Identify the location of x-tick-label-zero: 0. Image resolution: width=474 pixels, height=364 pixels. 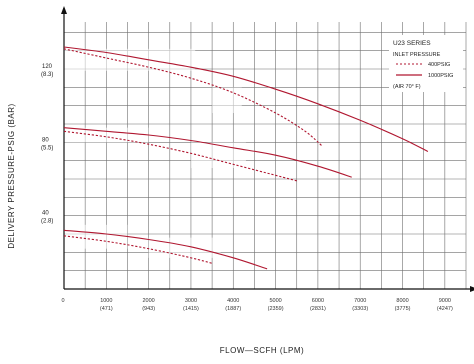
(62, 301).